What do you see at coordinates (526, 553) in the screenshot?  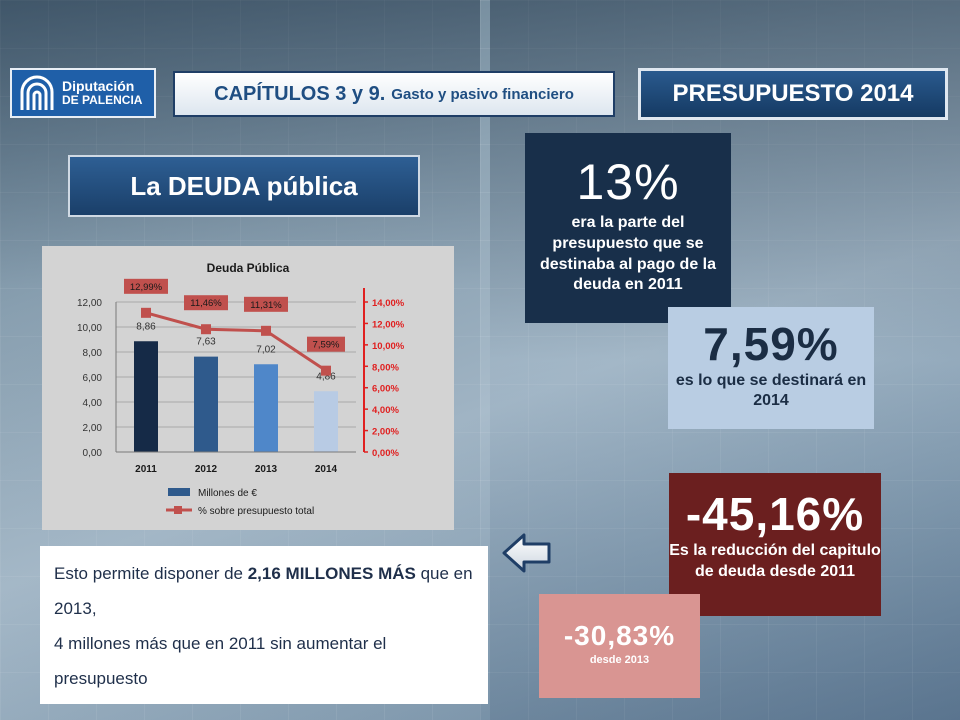 I see `left-arrow-icon` at bounding box center [526, 553].